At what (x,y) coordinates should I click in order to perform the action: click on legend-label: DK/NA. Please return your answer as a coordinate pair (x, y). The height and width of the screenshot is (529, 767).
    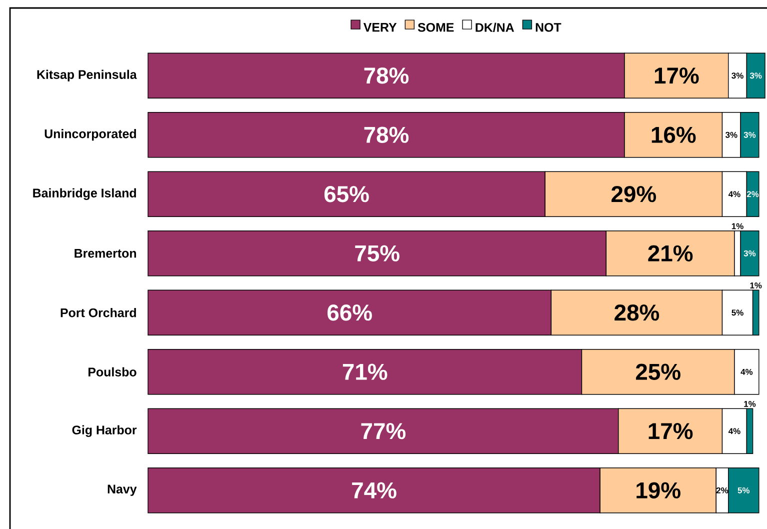
    Looking at the image, I should click on (495, 27).